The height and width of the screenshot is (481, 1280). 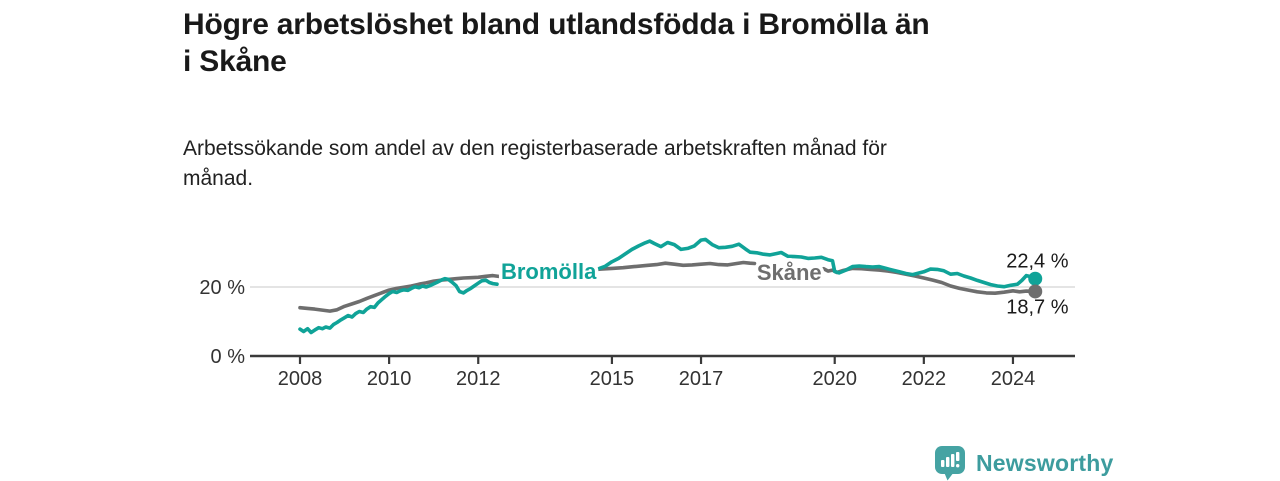 What do you see at coordinates (389, 379) in the screenshot?
I see `x-tick-label-2010: 2010` at bounding box center [389, 379].